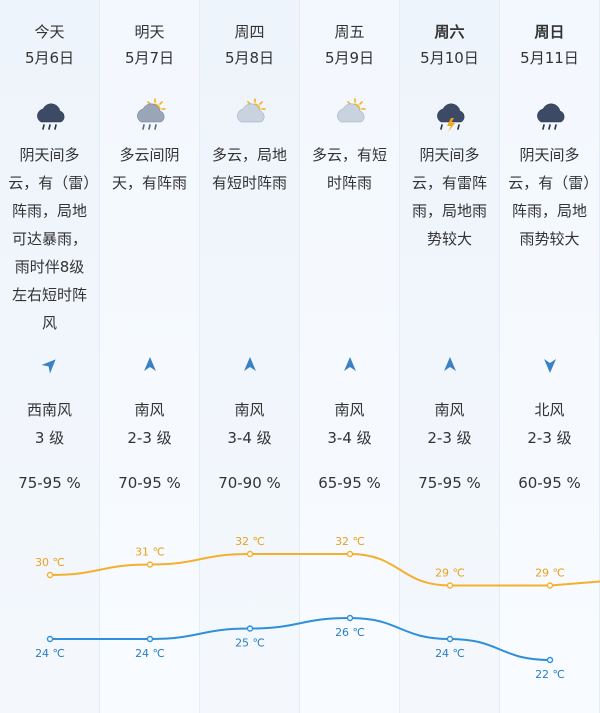 Image resolution: width=600 pixels, height=713 pixels. I want to click on weather-description: 阴天间多云，有雷阵雨，局地雨势较大, so click(449, 197).